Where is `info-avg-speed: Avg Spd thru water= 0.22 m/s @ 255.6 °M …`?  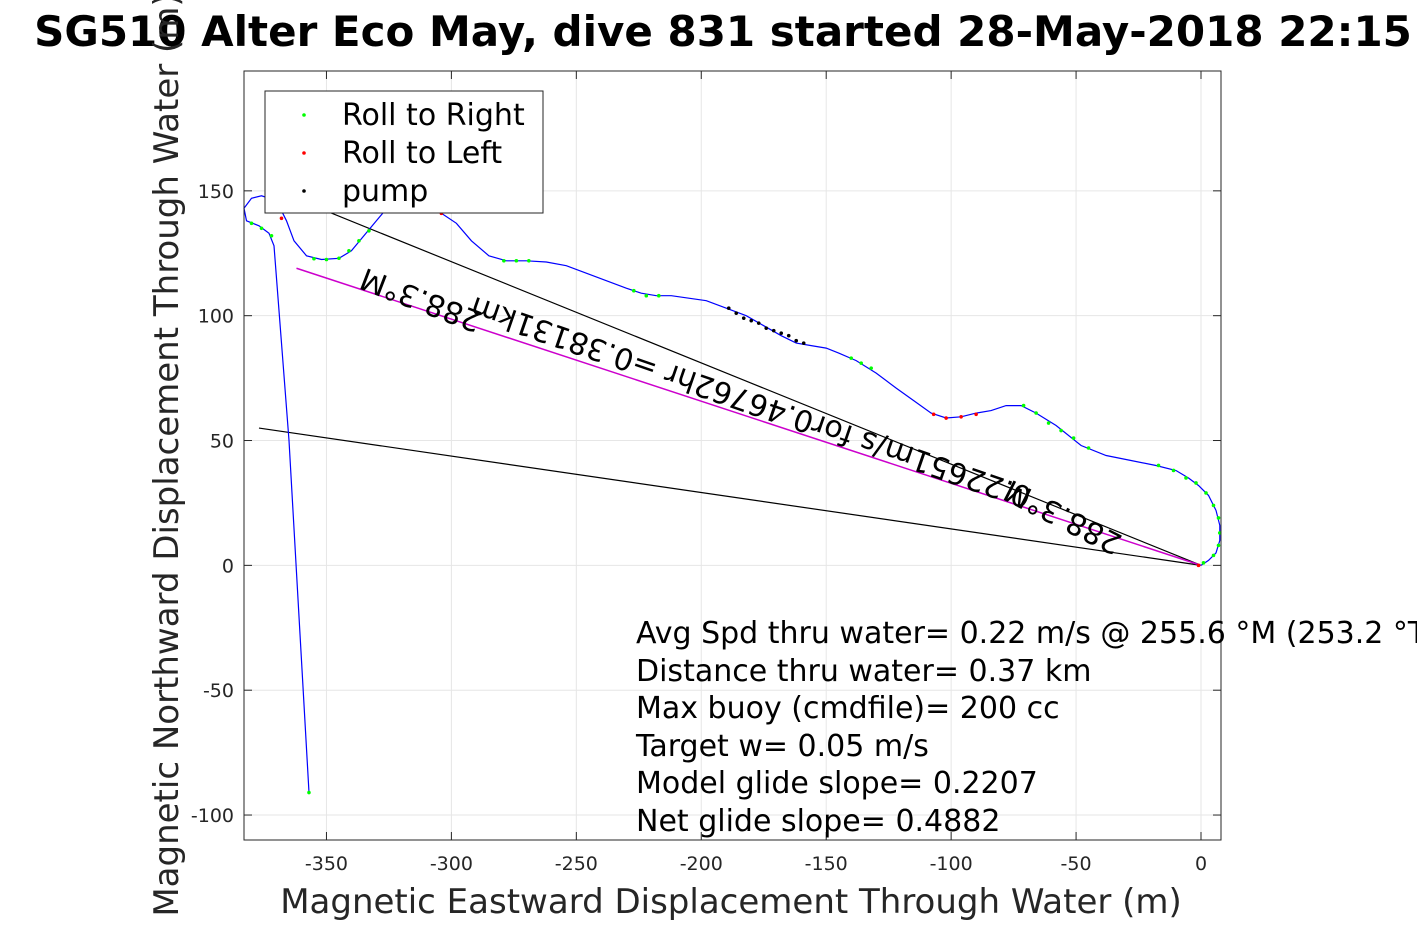
info-avg-speed: Avg Spd thru water= 0.22 m/s @ 255.6 °M … is located at coordinates (1026, 633).